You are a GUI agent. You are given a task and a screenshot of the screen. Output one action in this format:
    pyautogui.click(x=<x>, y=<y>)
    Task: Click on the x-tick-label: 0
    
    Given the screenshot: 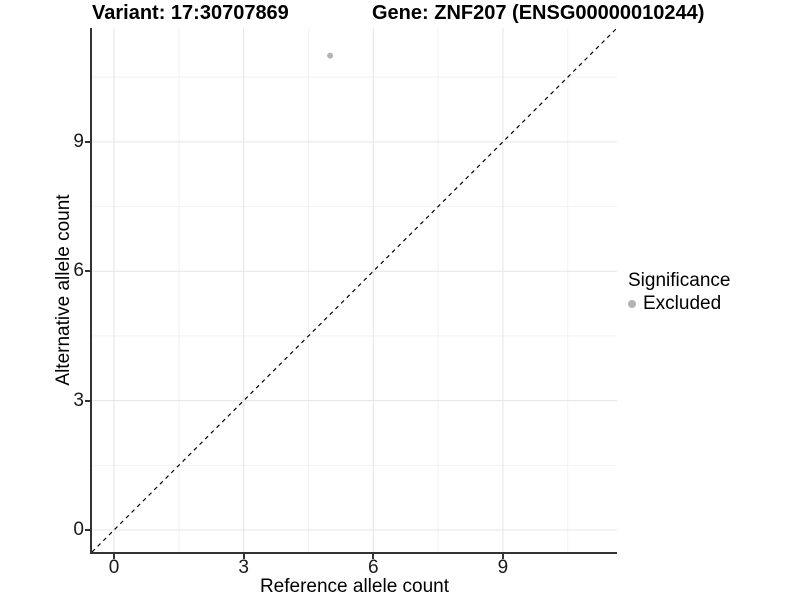 What is the action you would take?
    pyautogui.click(x=114, y=567)
    